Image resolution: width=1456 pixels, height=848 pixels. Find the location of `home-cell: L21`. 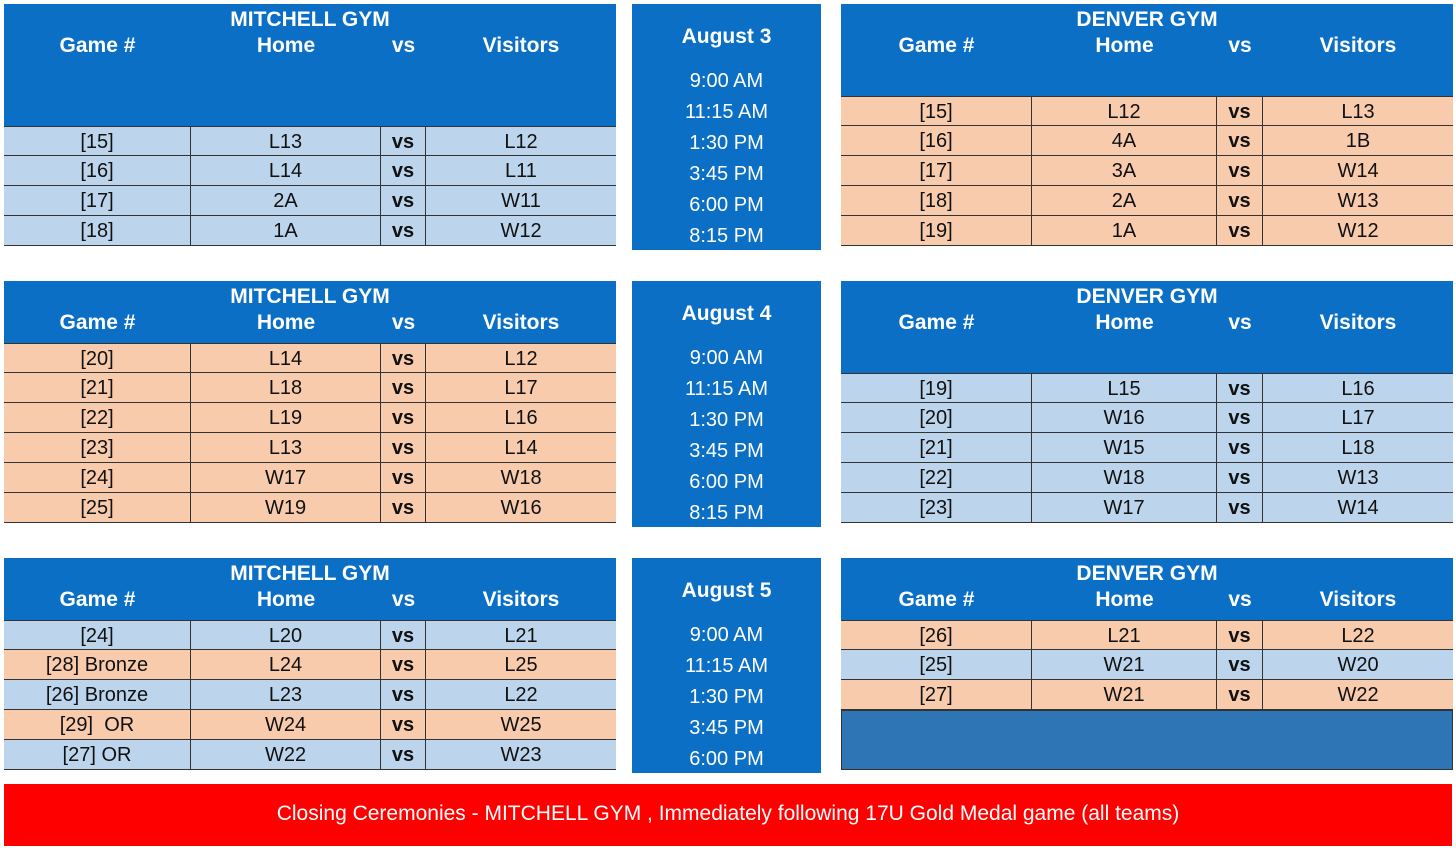

home-cell: L21 is located at coordinates (1124, 635).